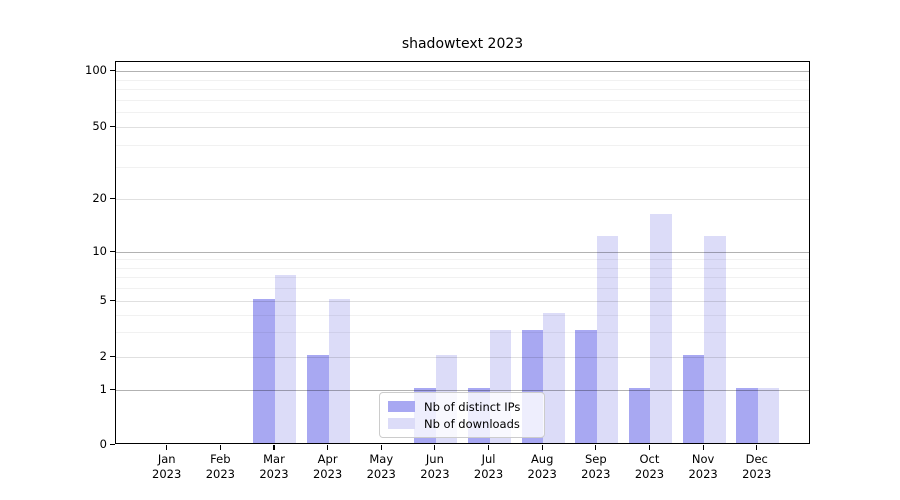 This screenshot has width=900, height=500. What do you see at coordinates (542, 466) in the screenshot?
I see `x-tick-label-aug: Aug 2023` at bounding box center [542, 466].